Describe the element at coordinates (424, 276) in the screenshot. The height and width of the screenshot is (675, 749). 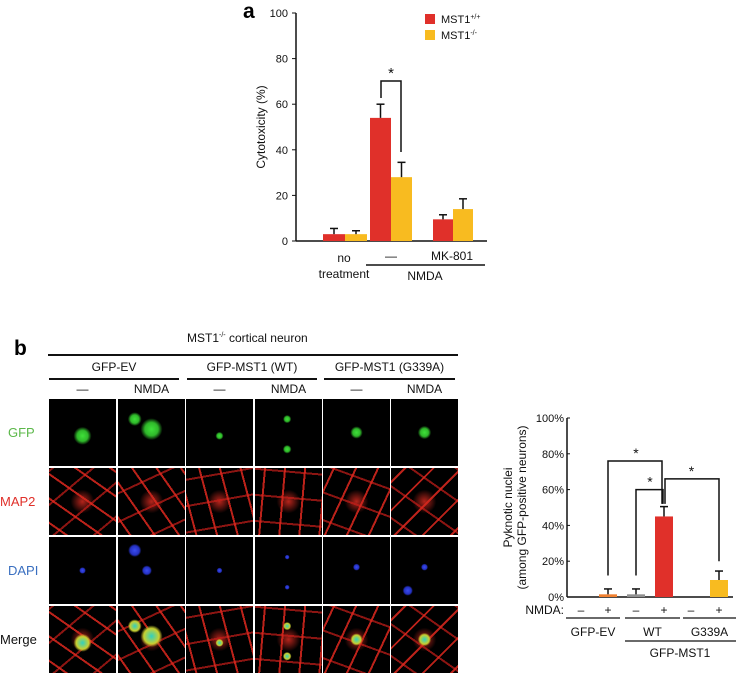
I see `group-label-nmda: NMDA` at that location.